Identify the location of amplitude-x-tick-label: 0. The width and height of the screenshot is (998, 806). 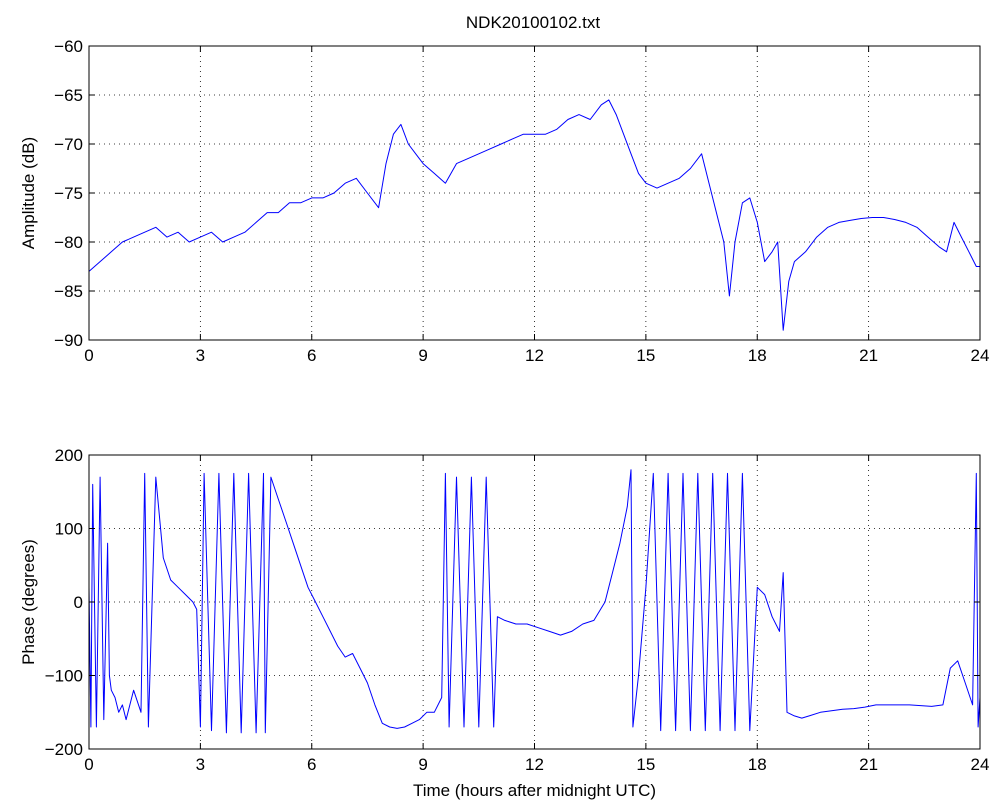
(88, 355).